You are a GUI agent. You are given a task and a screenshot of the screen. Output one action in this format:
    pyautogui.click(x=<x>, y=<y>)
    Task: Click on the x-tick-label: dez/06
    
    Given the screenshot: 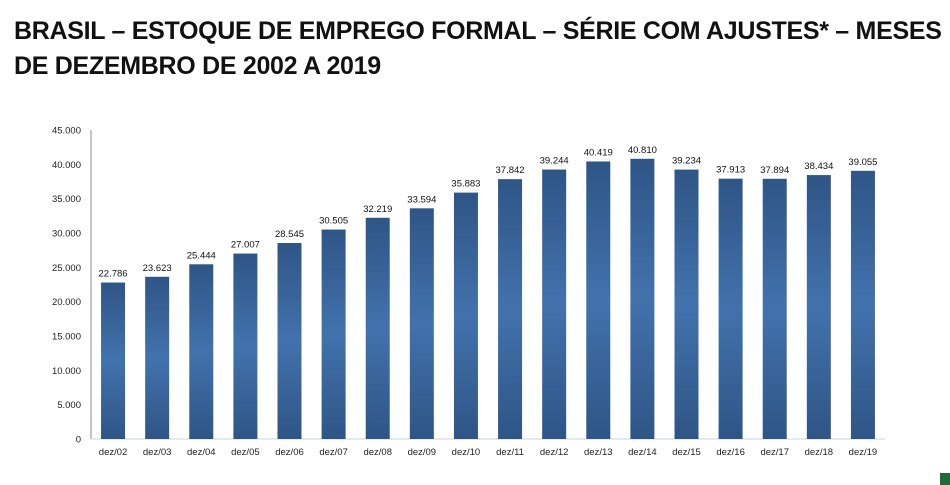 What is the action you would take?
    pyautogui.click(x=289, y=452)
    